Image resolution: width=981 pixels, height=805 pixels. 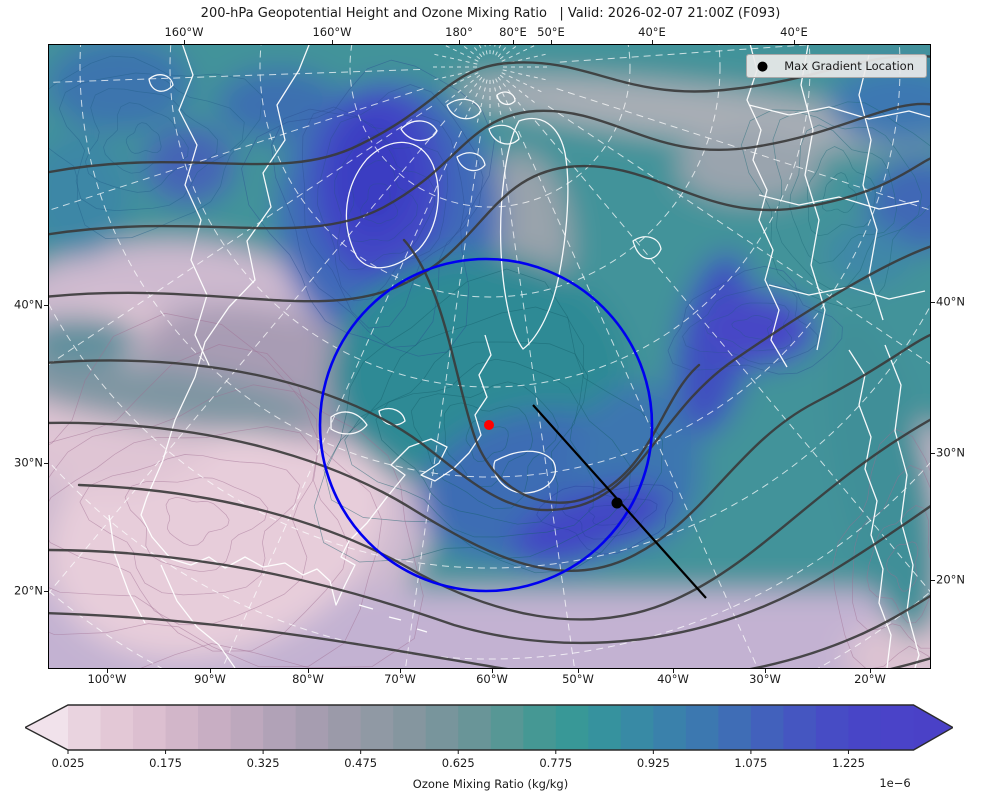 What do you see at coordinates (459, 32) in the screenshot?
I see `top-axis-tick-label: 180°` at bounding box center [459, 32].